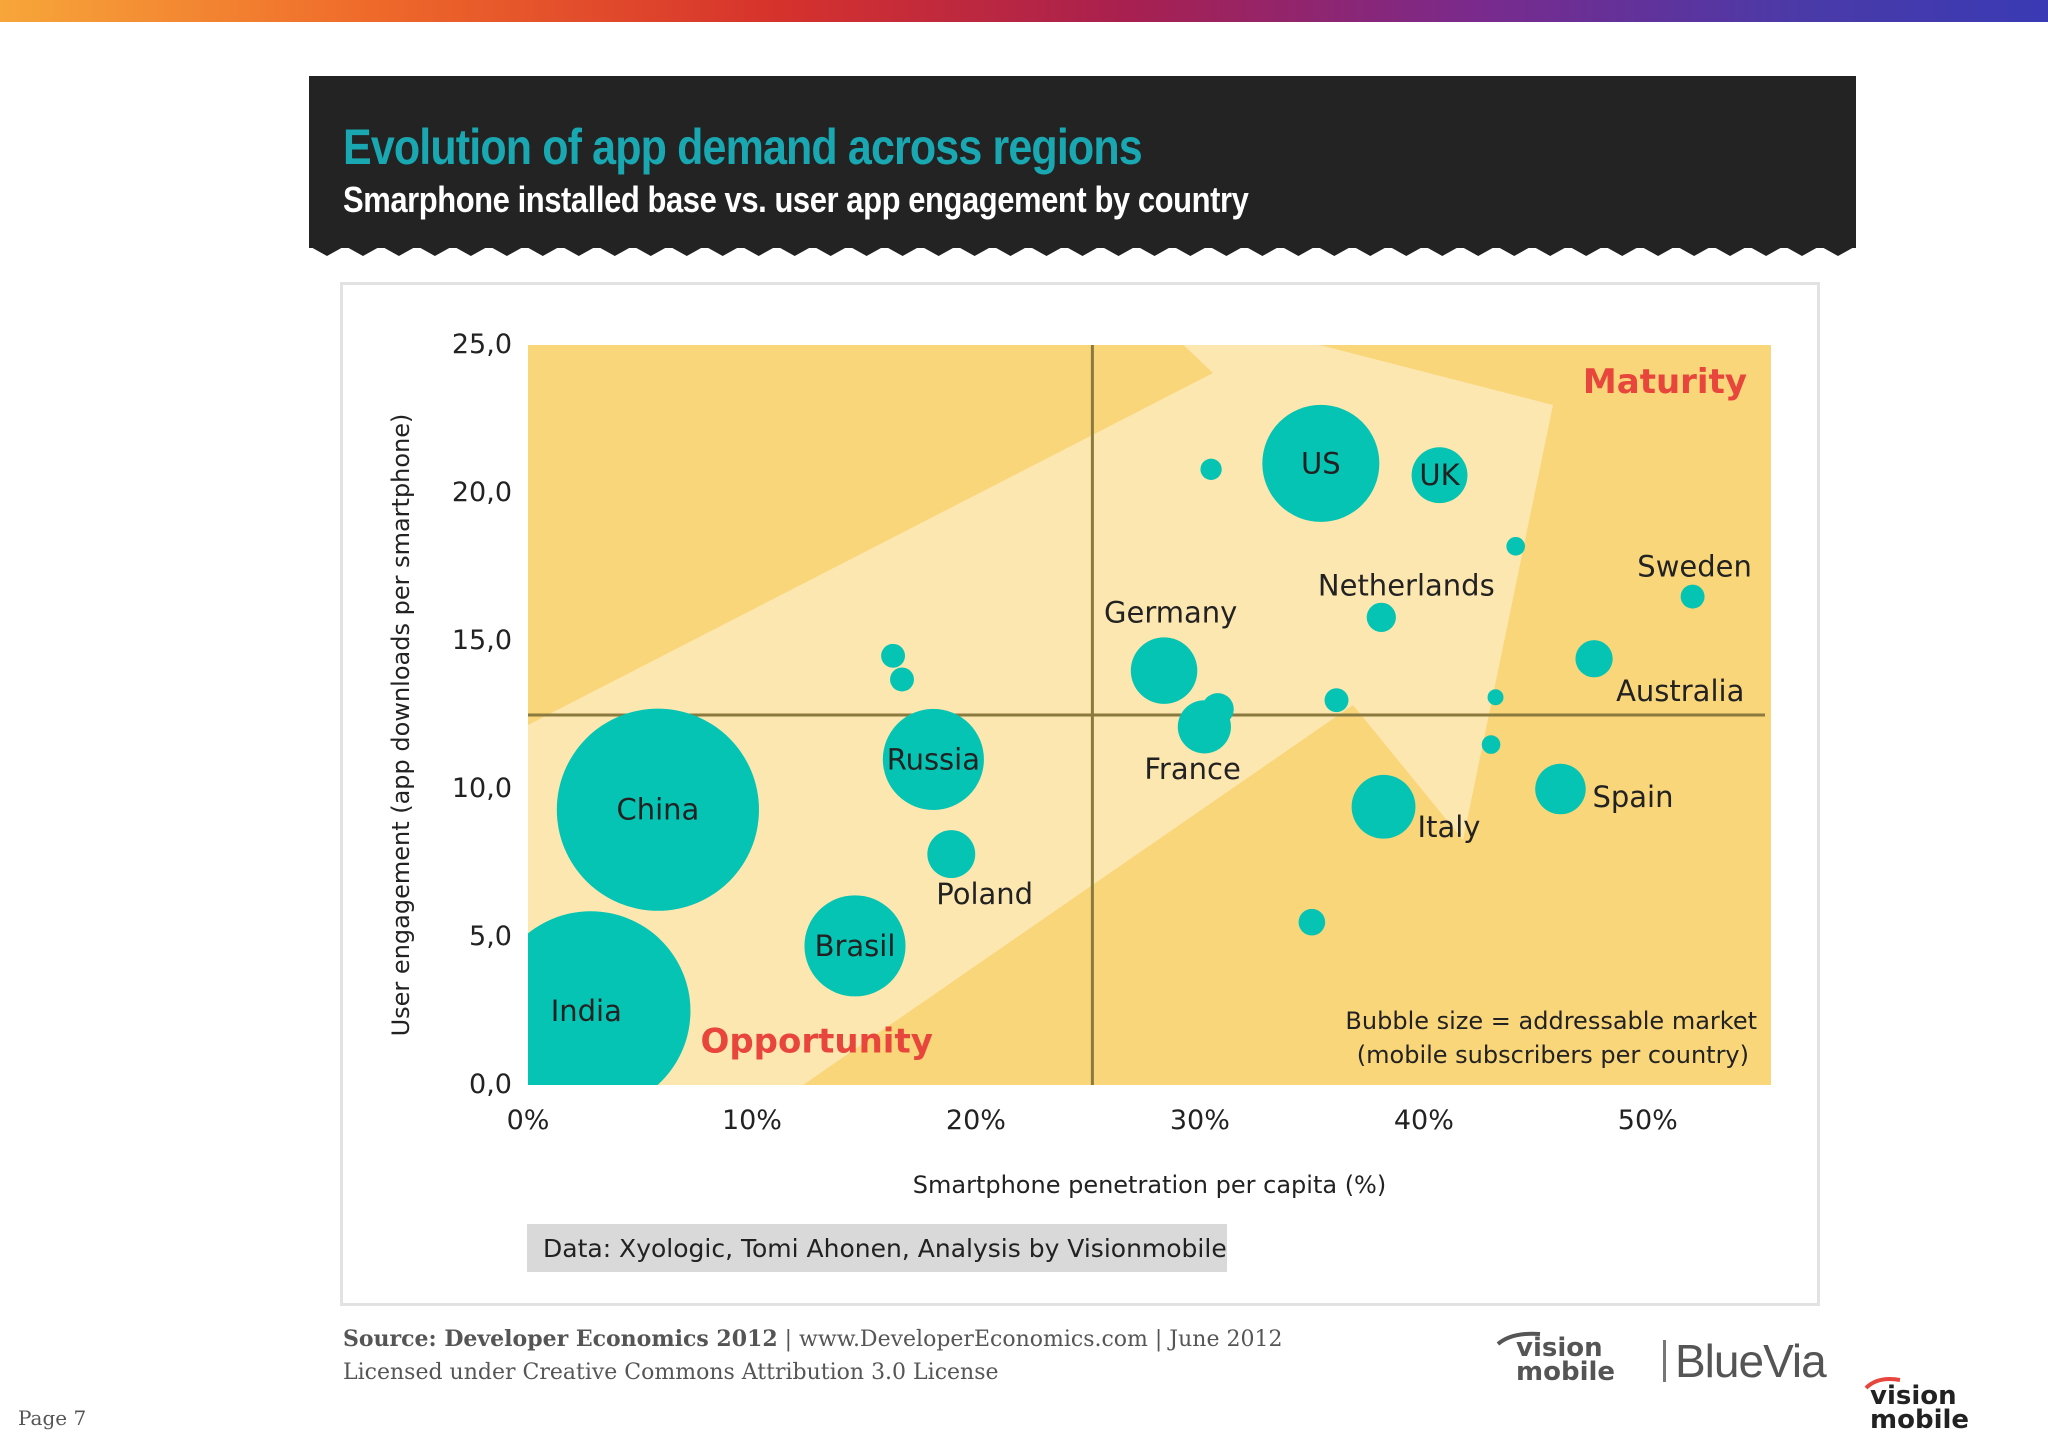 The height and width of the screenshot is (1447, 2048). I want to click on bubble-label-italy: Italy, so click(1449, 827).